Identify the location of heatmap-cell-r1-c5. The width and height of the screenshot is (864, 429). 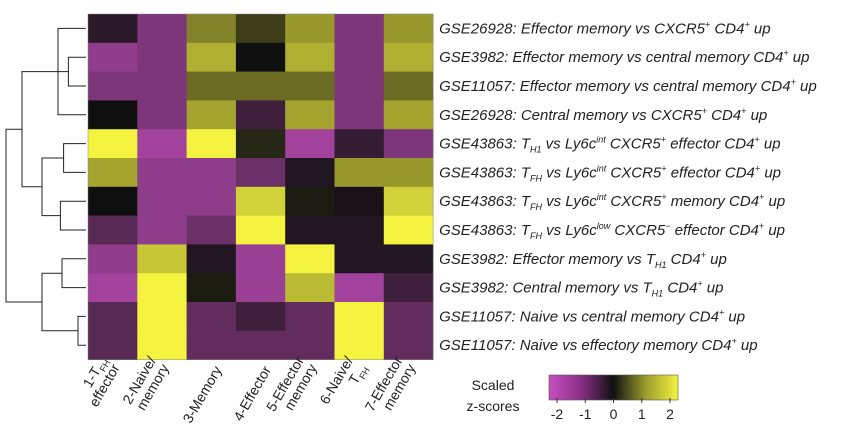
(310, 29).